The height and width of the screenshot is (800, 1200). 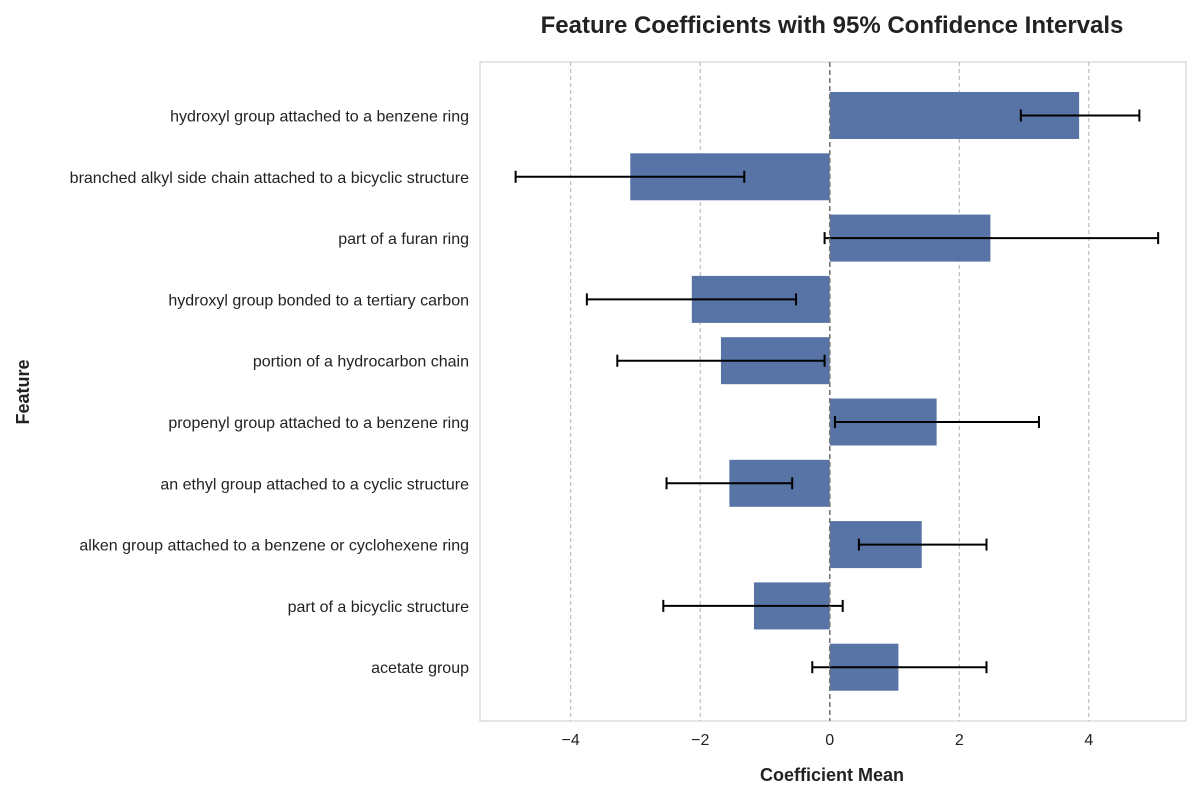 What do you see at coordinates (379, 607) in the screenshot?
I see `y-tick-label: part of a bicyclic structure` at bounding box center [379, 607].